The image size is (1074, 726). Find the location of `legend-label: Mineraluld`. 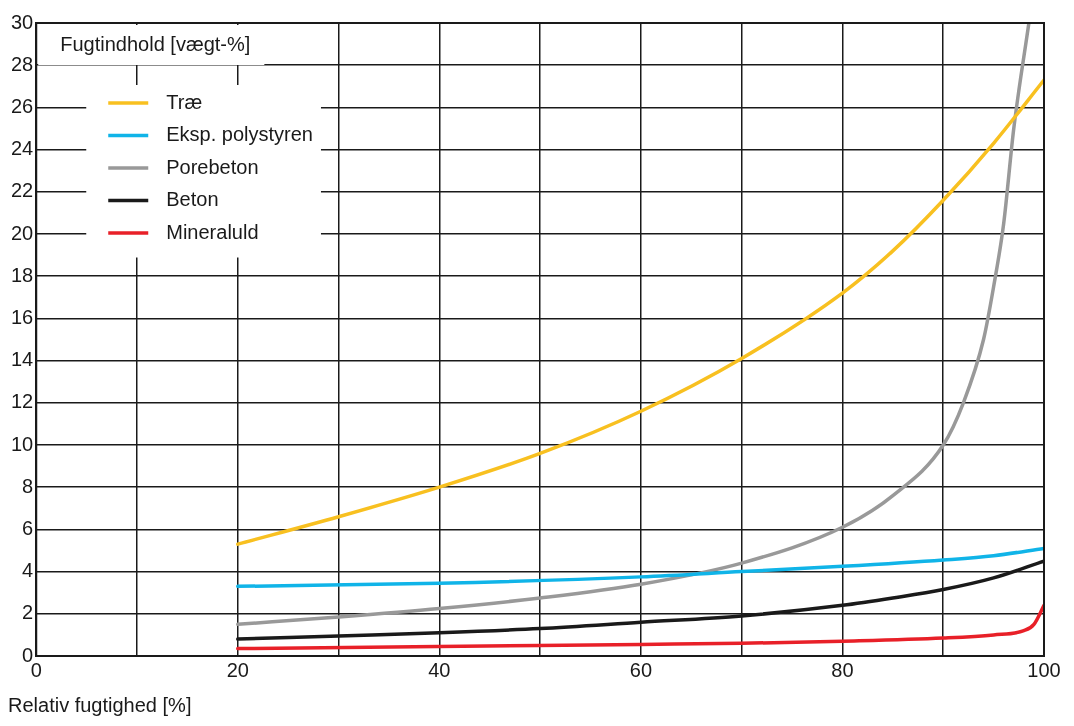

legend-label: Mineraluld is located at coordinates (212, 231).